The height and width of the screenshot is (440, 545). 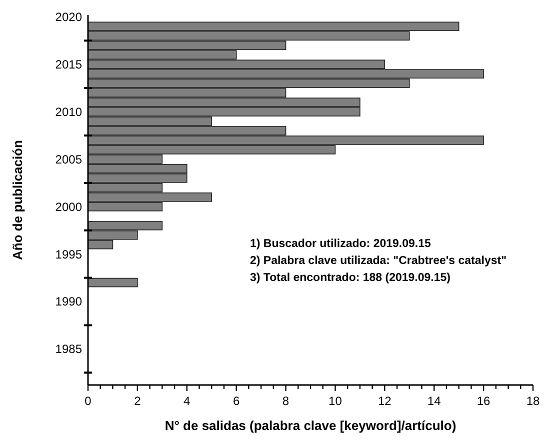 I want to click on y-tick-label: 2015, so click(x=68, y=65).